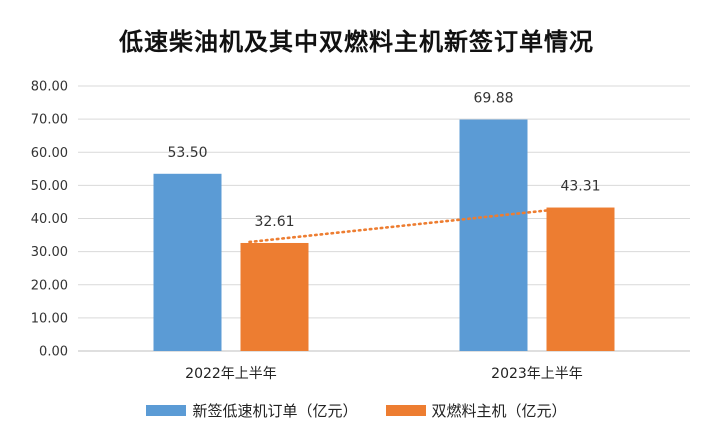 The height and width of the screenshot is (448, 713). Describe the element at coordinates (49, 153) in the screenshot. I see `y-tick-label: 60.00` at that location.